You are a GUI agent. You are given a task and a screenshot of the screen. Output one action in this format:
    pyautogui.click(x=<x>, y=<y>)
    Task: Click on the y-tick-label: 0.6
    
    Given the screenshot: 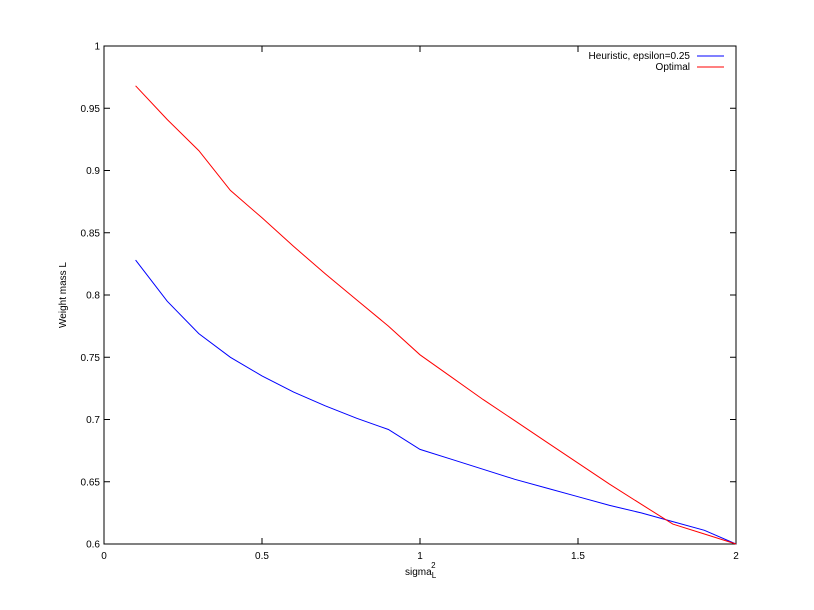 What is the action you would take?
    pyautogui.click(x=93, y=545)
    